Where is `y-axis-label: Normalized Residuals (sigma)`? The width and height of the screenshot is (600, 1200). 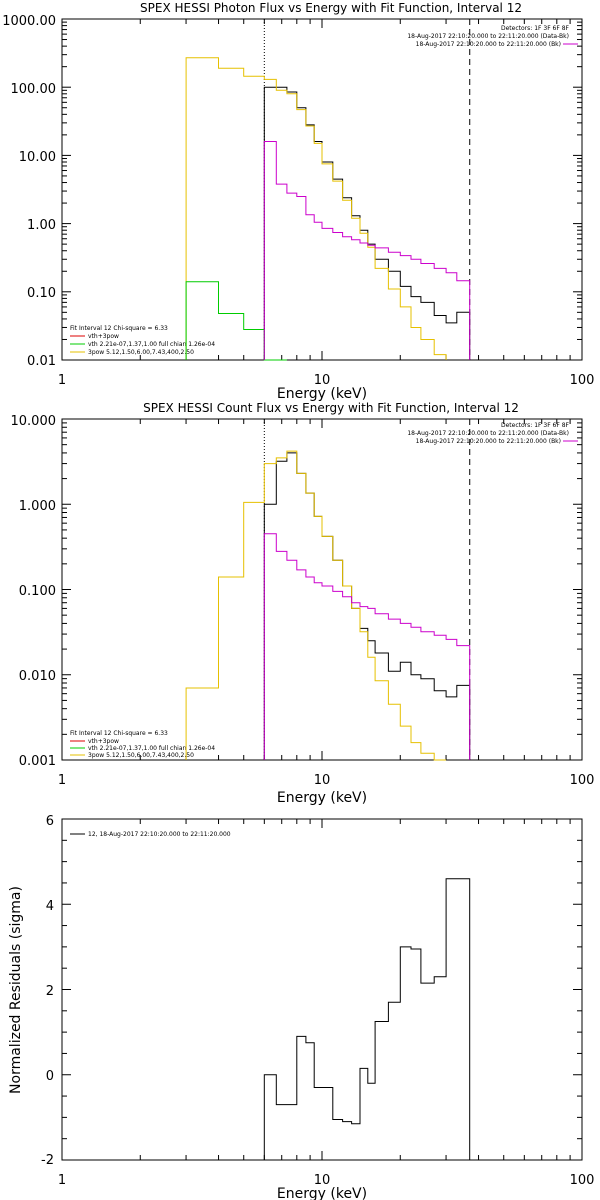 y-axis-label: Normalized Residuals (sigma) is located at coordinates (16, 990).